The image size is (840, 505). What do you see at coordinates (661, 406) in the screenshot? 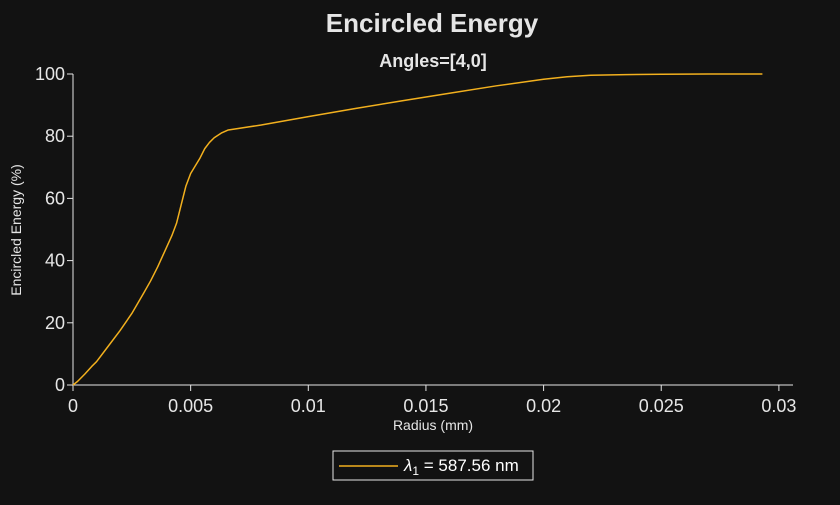
I see `x-tick-label: 0.025` at bounding box center [661, 406].